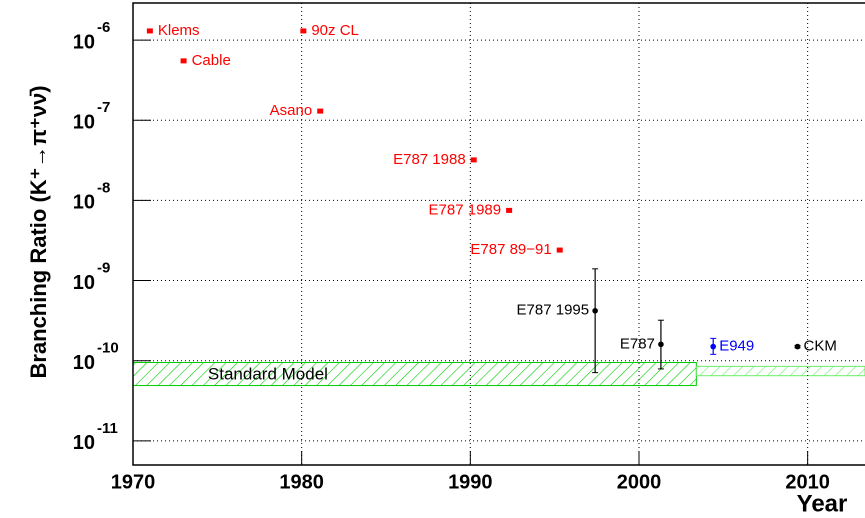 The width and height of the screenshot is (865, 518). I want to click on y-tick-exponent: -6, so click(103, 27).